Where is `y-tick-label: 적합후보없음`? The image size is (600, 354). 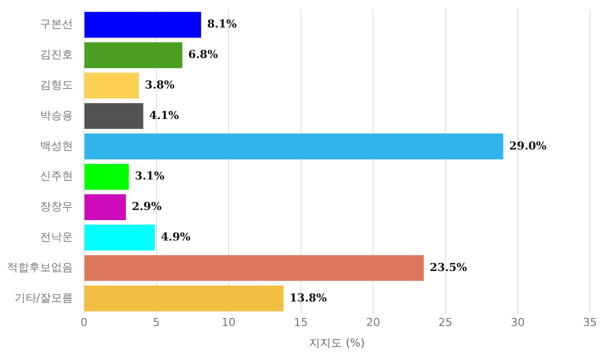
y-tick-label: 적합후보없음 is located at coordinates (40, 267).